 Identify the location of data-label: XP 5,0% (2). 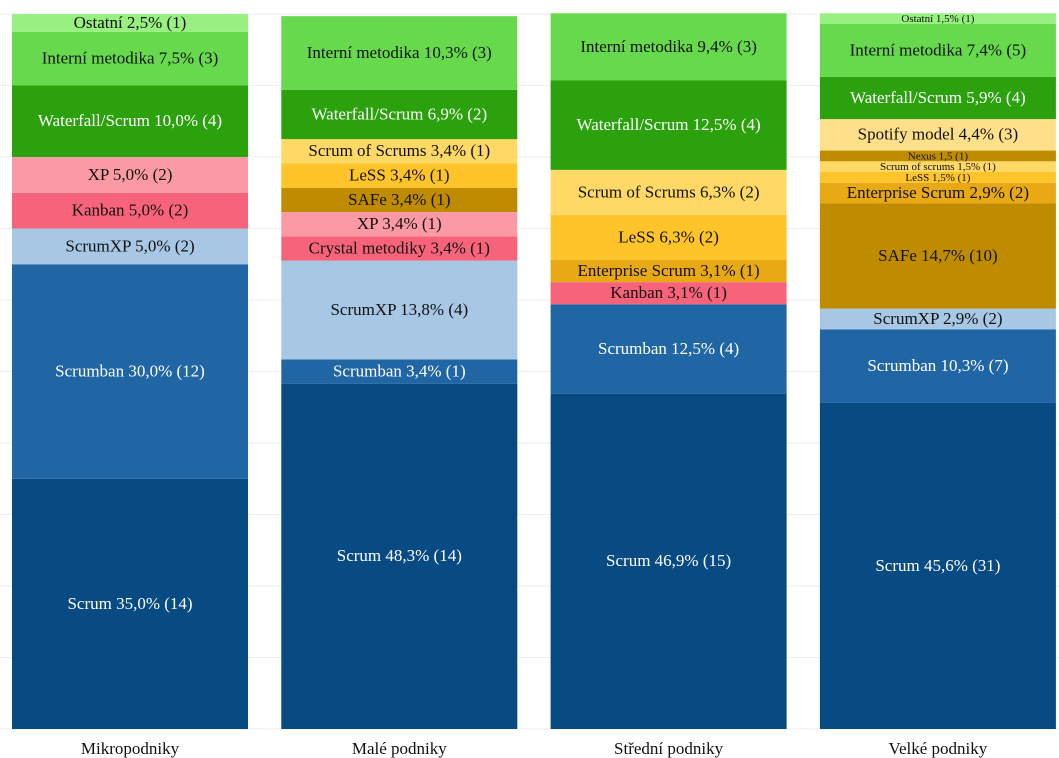
(130, 174).